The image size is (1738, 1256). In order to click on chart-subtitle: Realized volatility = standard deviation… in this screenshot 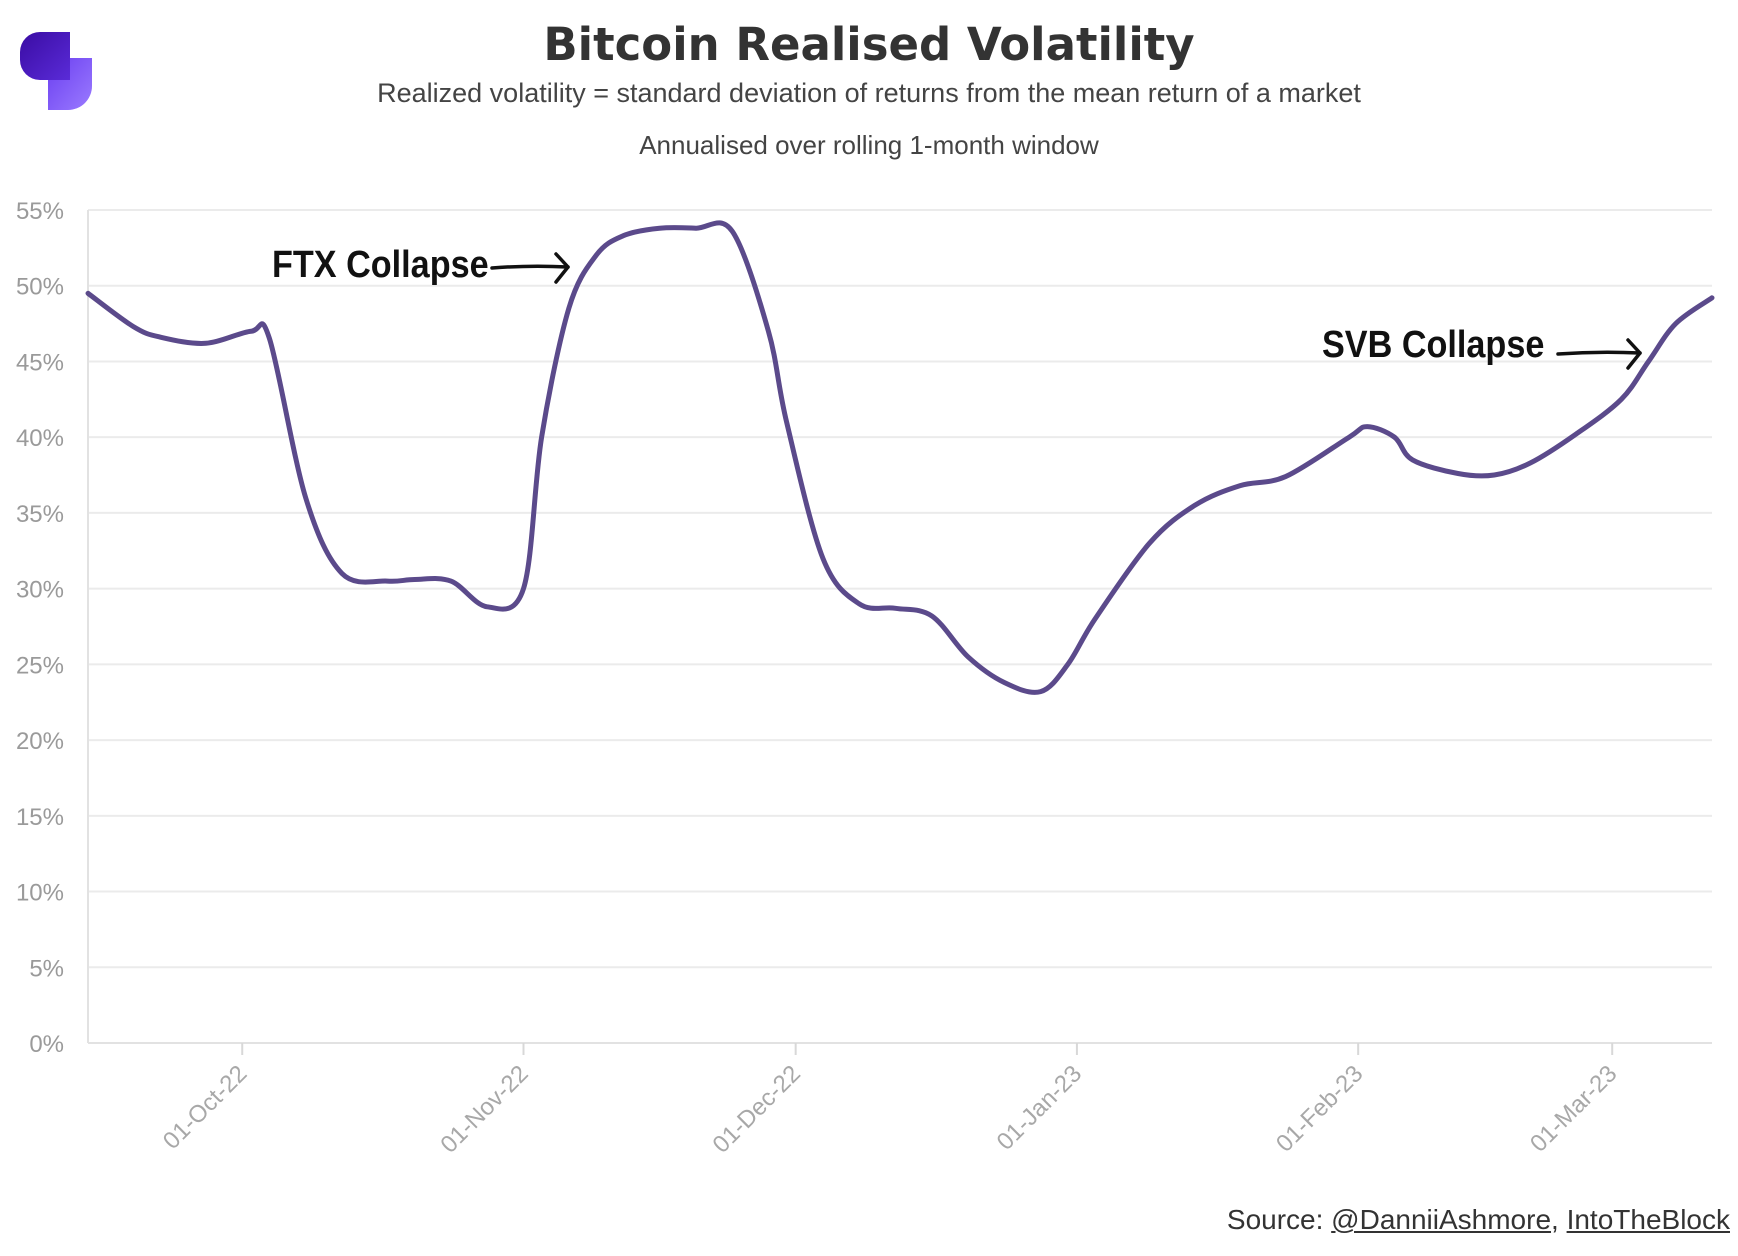, I will do `click(869, 93)`.